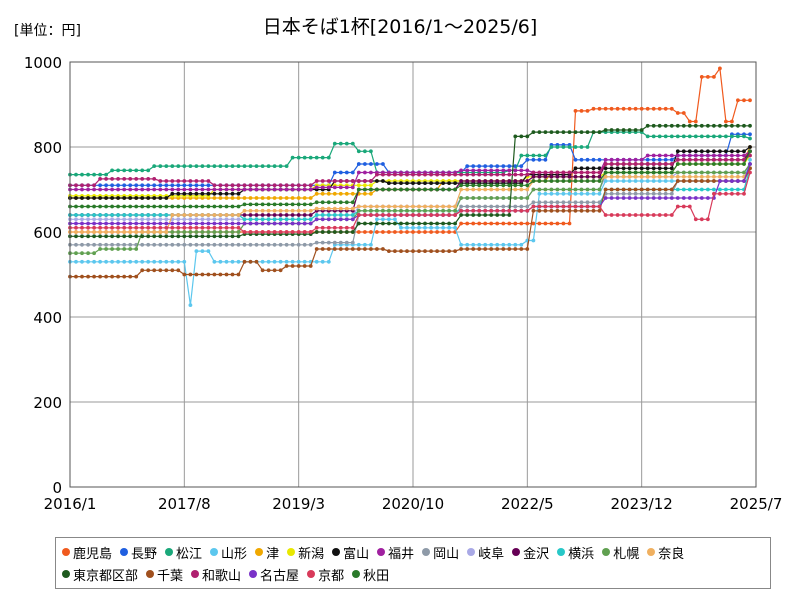 The image size is (800, 600). Describe the element at coordinates (620, 552) in the screenshot. I see `legend-item: 札幌` at that location.